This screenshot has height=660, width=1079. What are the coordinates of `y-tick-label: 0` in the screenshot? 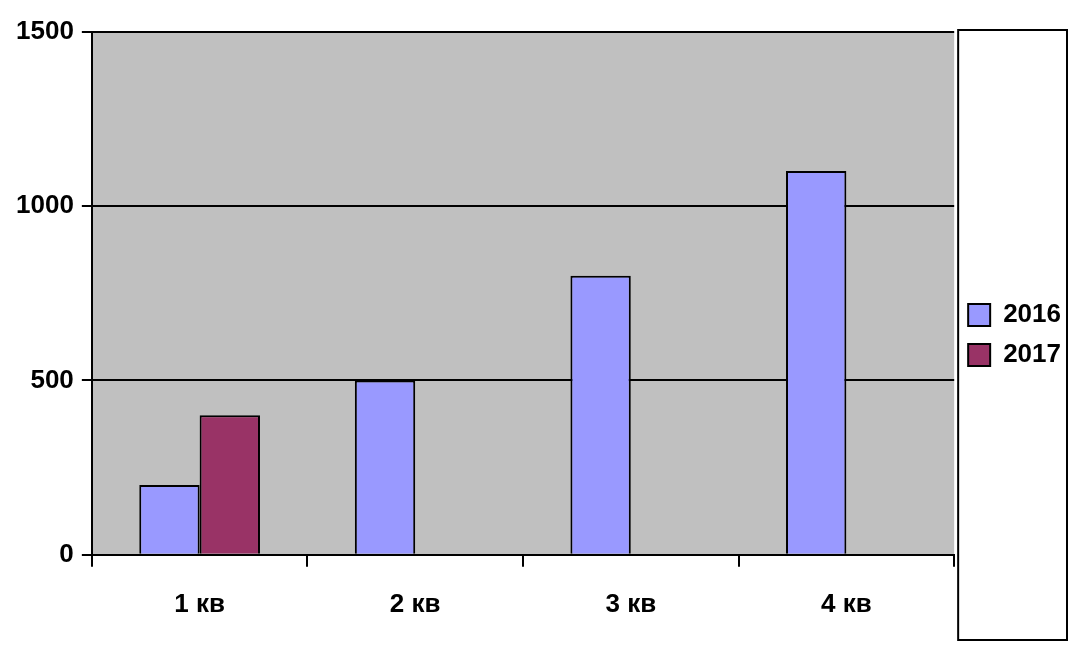 It's located at (66, 552).